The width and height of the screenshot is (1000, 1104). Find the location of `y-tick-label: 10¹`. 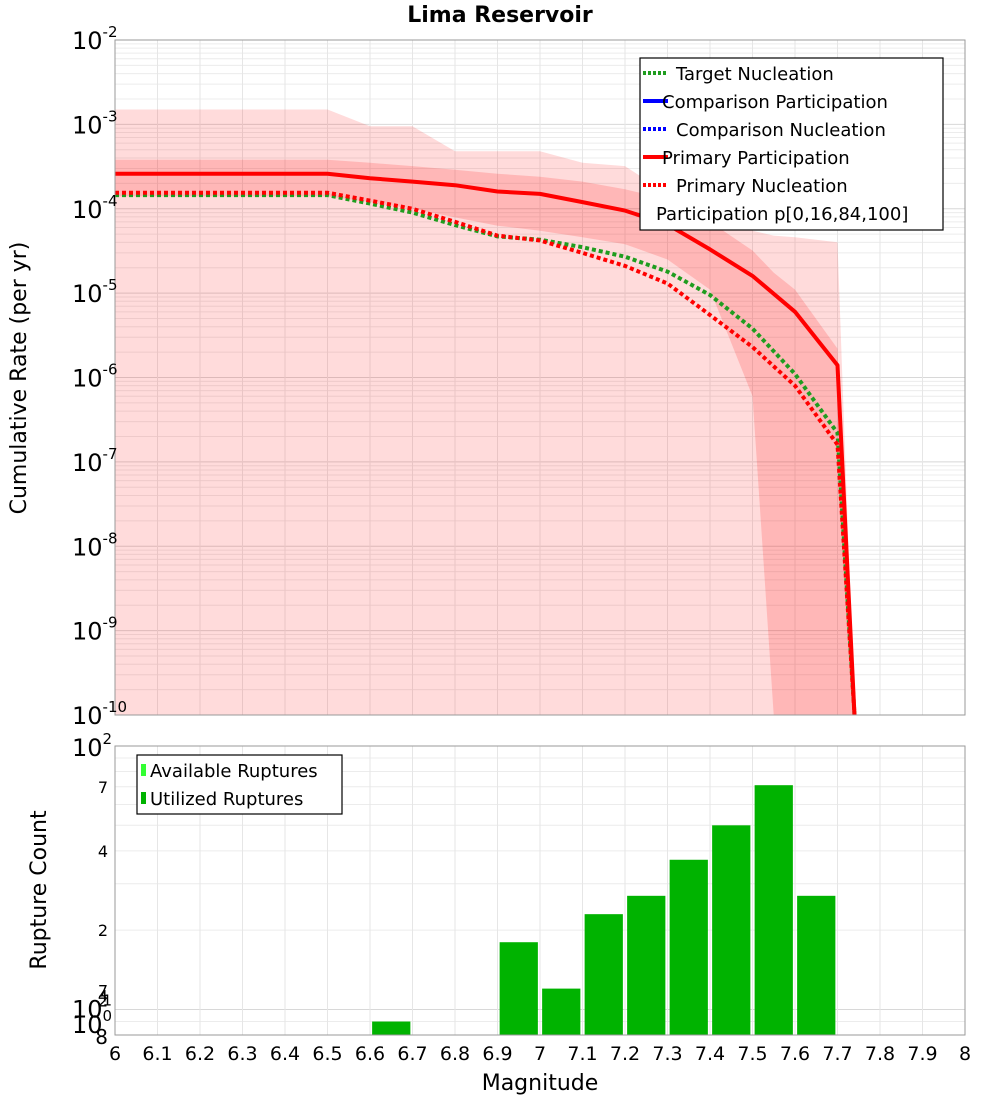

y-tick-label: 10¹ is located at coordinates (92, 1007).